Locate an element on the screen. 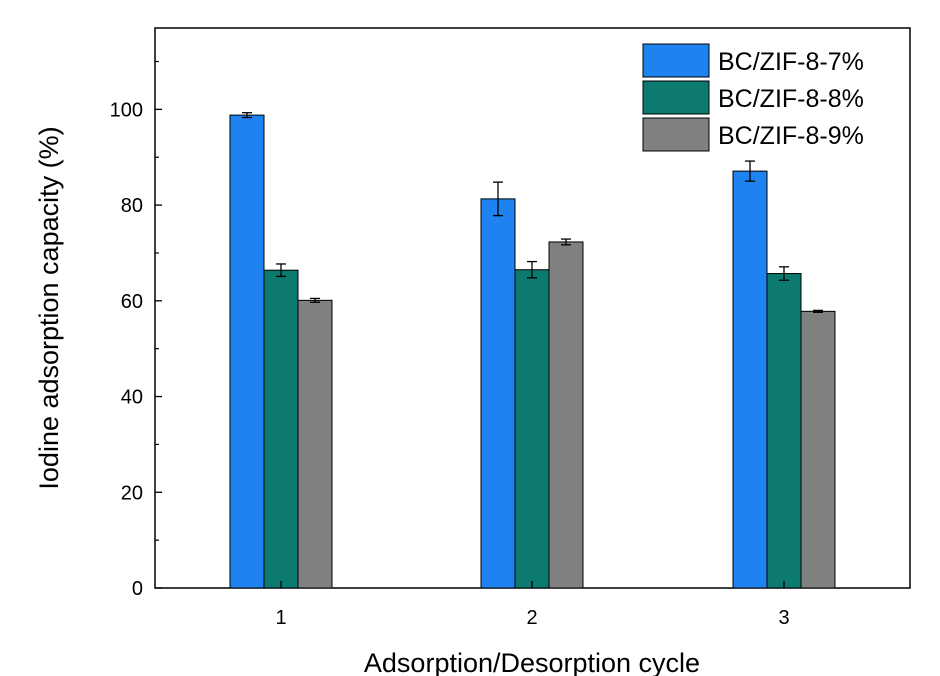 This screenshot has height=676, width=940. legend: BC/ZIF-8-7% BC/ZIF-8-8% BC/ZIF-8-9% is located at coordinates (753, 97).